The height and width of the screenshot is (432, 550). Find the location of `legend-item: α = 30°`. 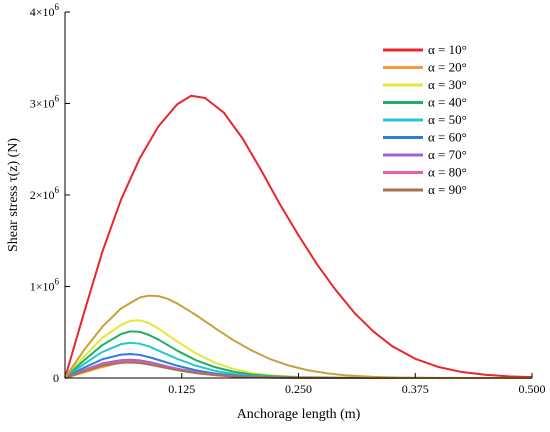

legend-item: α = 30° is located at coordinates (425, 84).